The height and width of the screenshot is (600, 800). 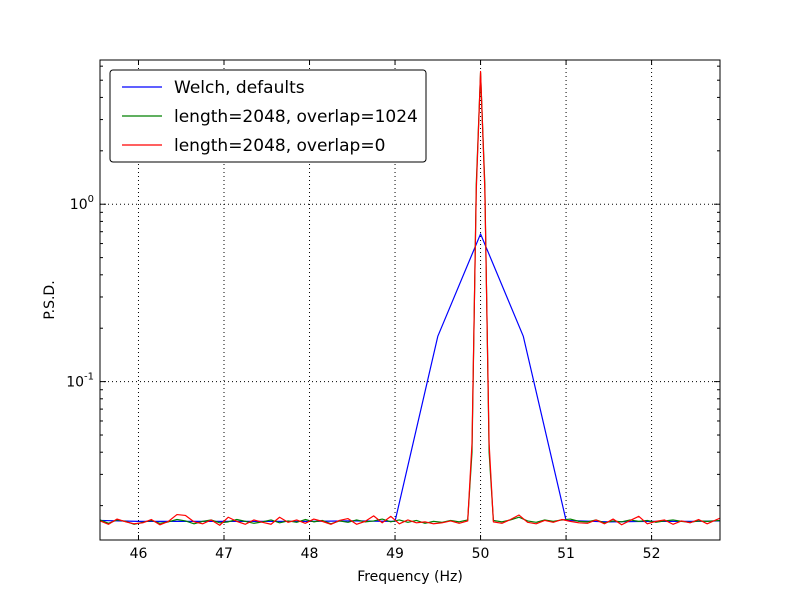 What do you see at coordinates (410, 577) in the screenshot?
I see `x-axis-label: Frequency (Hz)` at bounding box center [410, 577].